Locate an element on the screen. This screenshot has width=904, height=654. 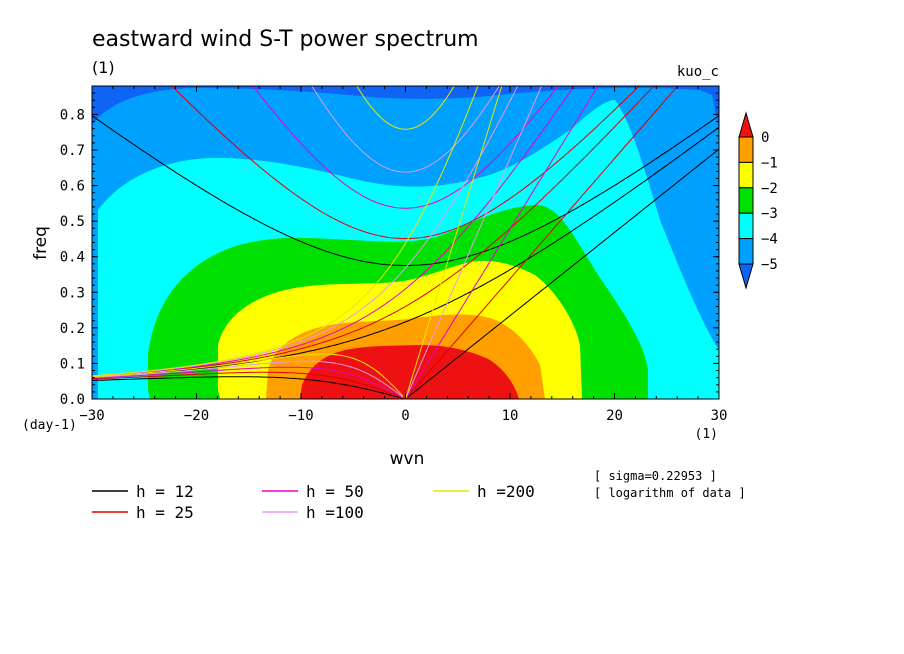
legend: h = 12 h = 25 h = 50 h =100 h =200 is located at coordinates (313, 502).